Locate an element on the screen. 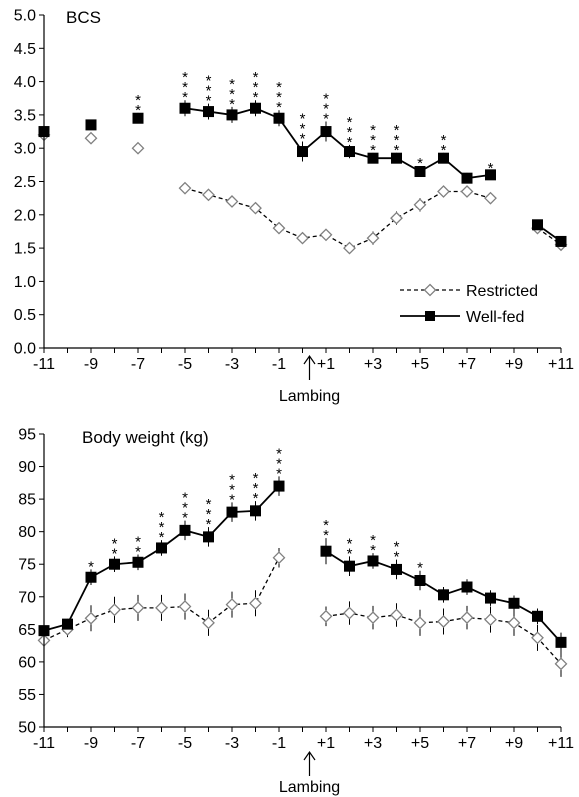  bw-x-tick-label: +11 is located at coordinates (561, 743).